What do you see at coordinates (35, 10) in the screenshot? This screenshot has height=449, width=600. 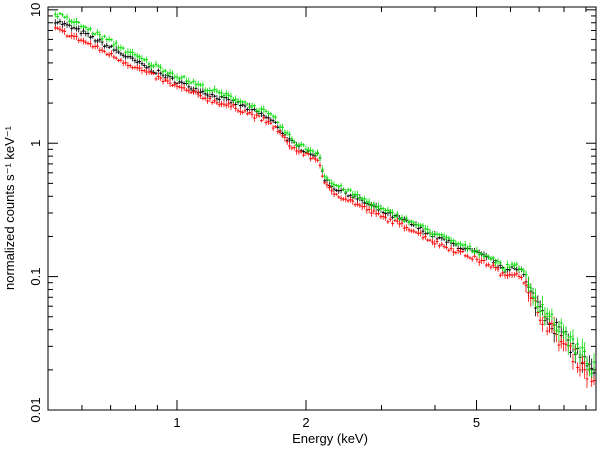 I see `y-tick-label: 10` at bounding box center [35, 10].